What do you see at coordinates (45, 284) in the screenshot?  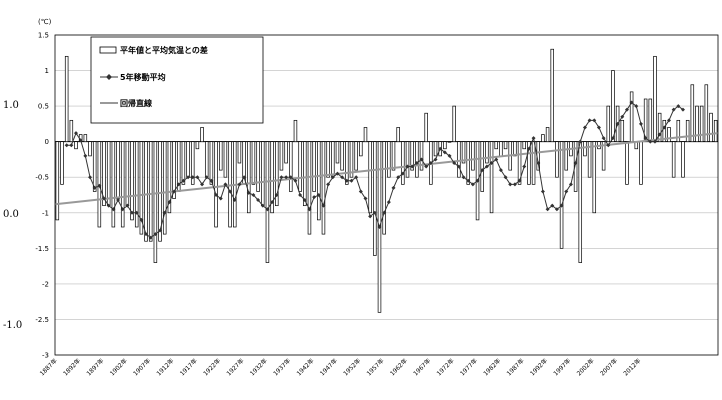 I see `y-tick-label: -2` at bounding box center [45, 284].